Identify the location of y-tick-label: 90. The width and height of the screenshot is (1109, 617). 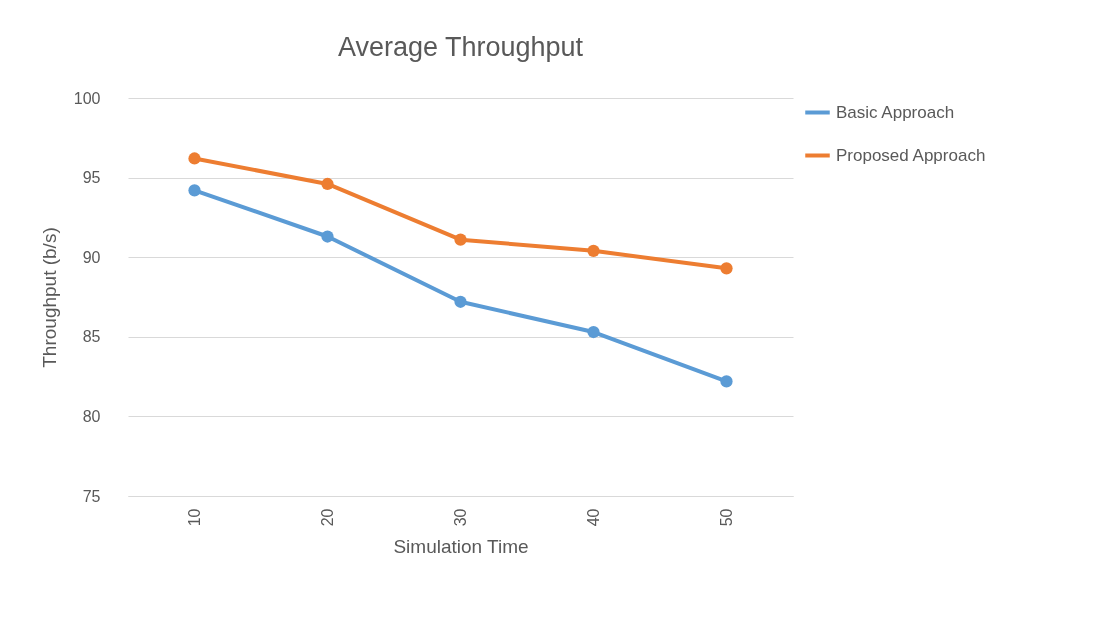
(91, 257).